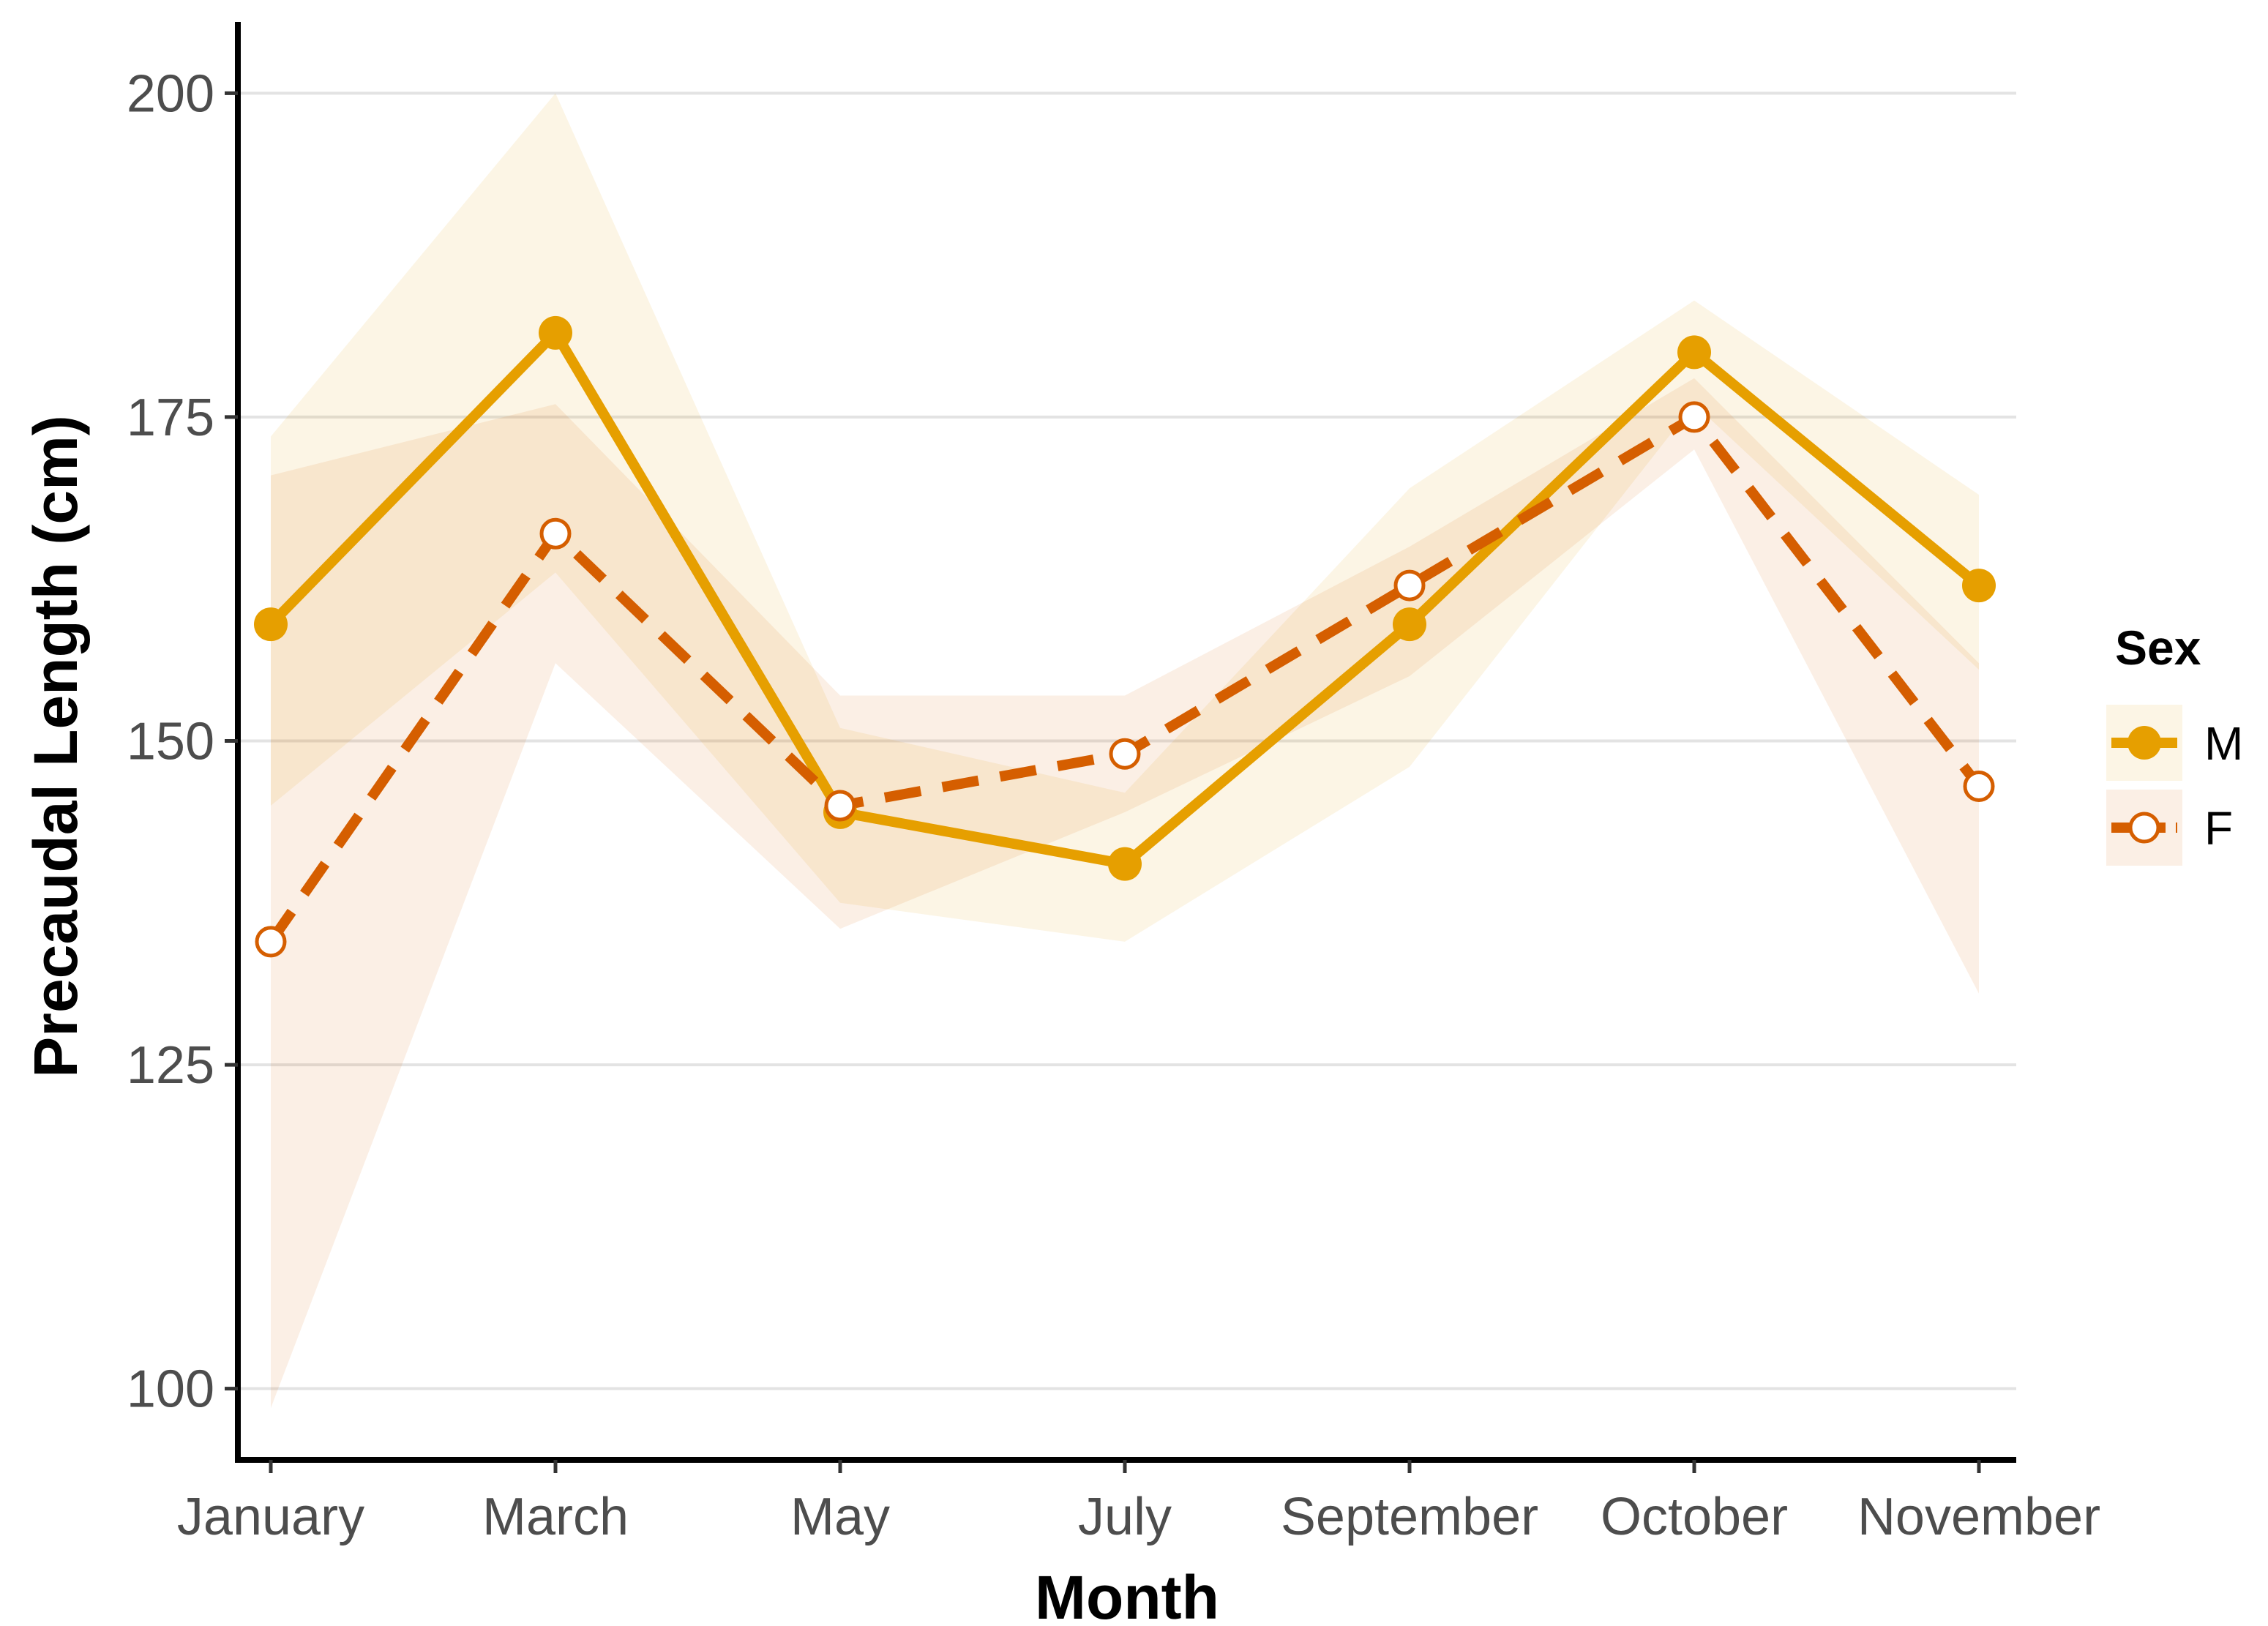  I want to click on point-F-July, so click(1125, 754).